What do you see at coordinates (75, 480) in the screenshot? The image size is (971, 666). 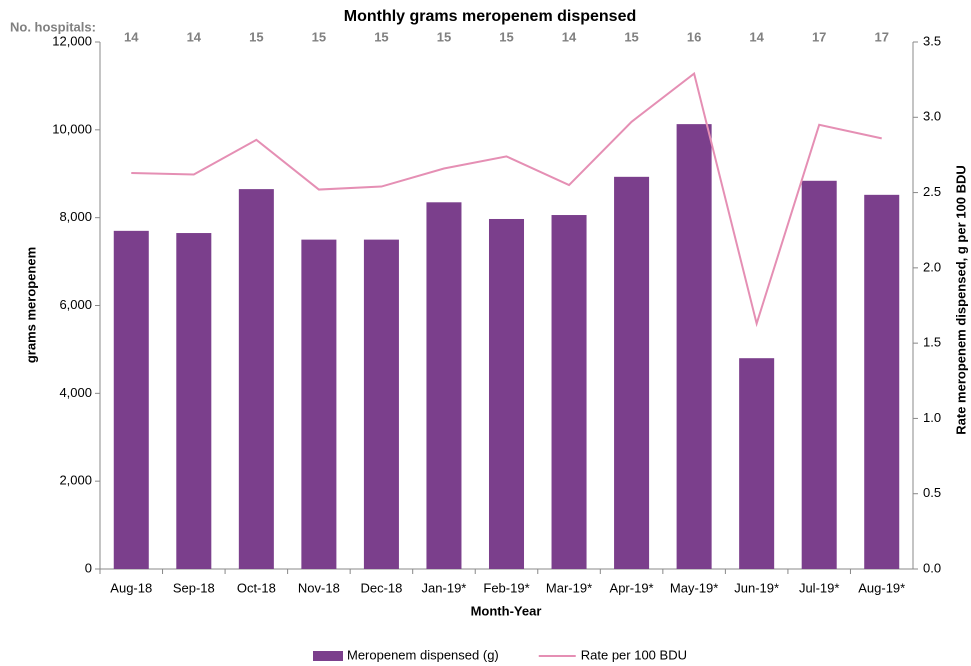 I see `y-tick-label: 2,000` at bounding box center [75, 480].